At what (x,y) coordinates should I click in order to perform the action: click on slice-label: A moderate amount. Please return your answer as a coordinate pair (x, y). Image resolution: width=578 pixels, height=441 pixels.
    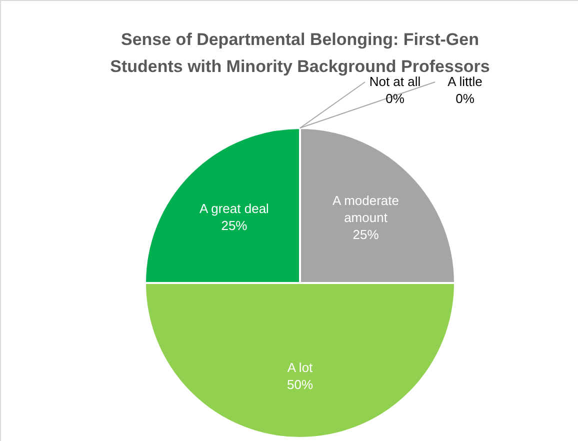
    Looking at the image, I should click on (366, 209).